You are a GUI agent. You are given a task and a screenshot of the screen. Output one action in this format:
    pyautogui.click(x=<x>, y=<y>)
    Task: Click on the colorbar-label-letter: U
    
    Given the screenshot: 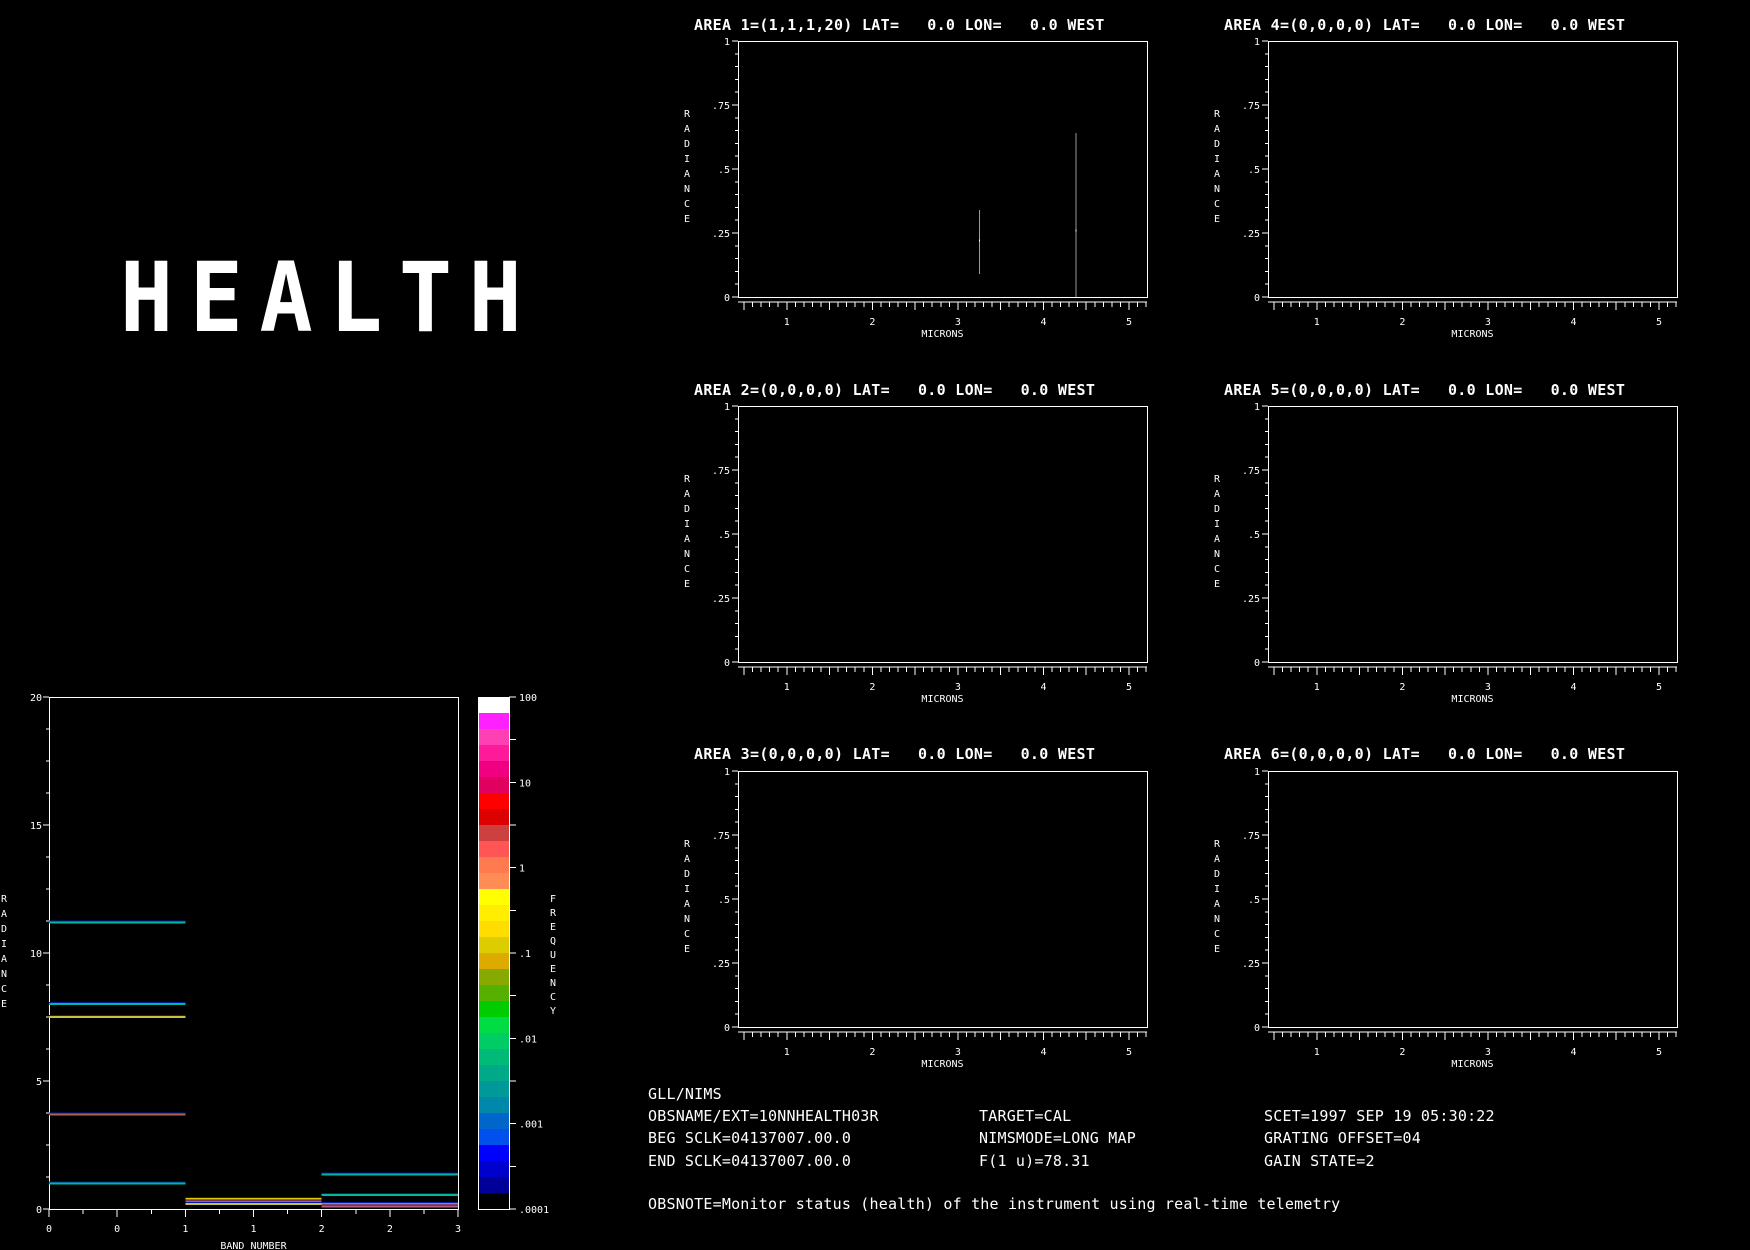 What is the action you would take?
    pyautogui.click(x=553, y=955)
    